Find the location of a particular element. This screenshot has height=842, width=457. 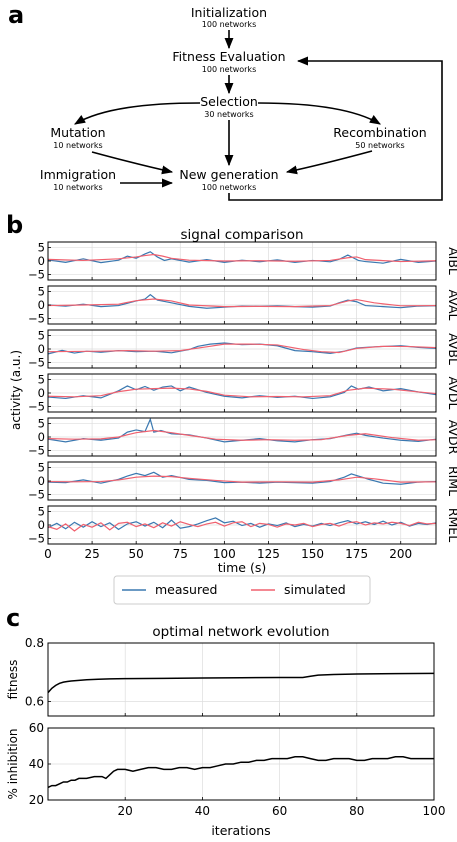

flow-new-generation: New generation 100 networks is located at coordinates (228, 179).